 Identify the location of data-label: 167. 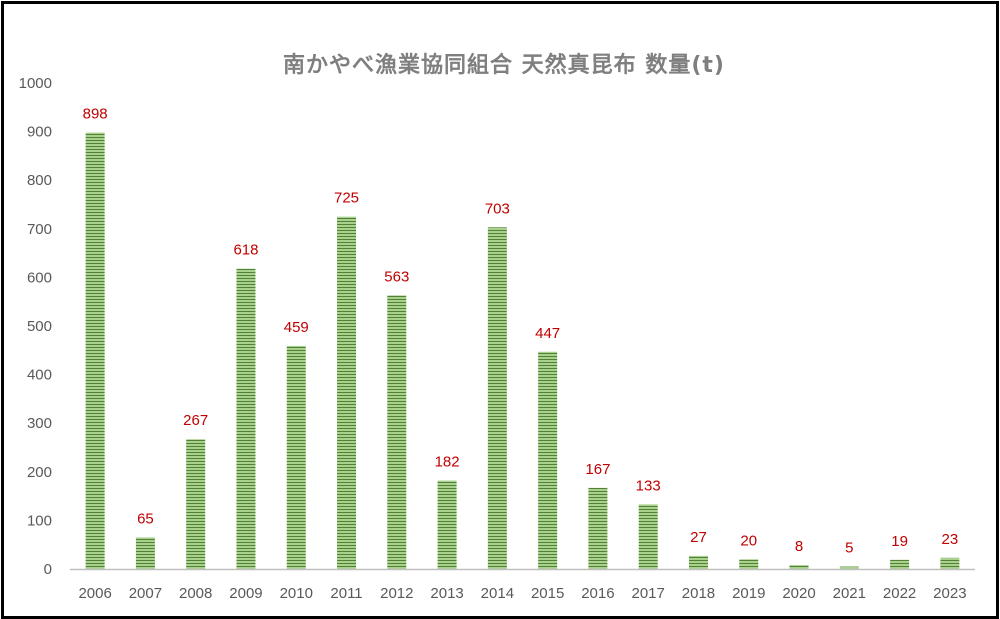
(597, 469).